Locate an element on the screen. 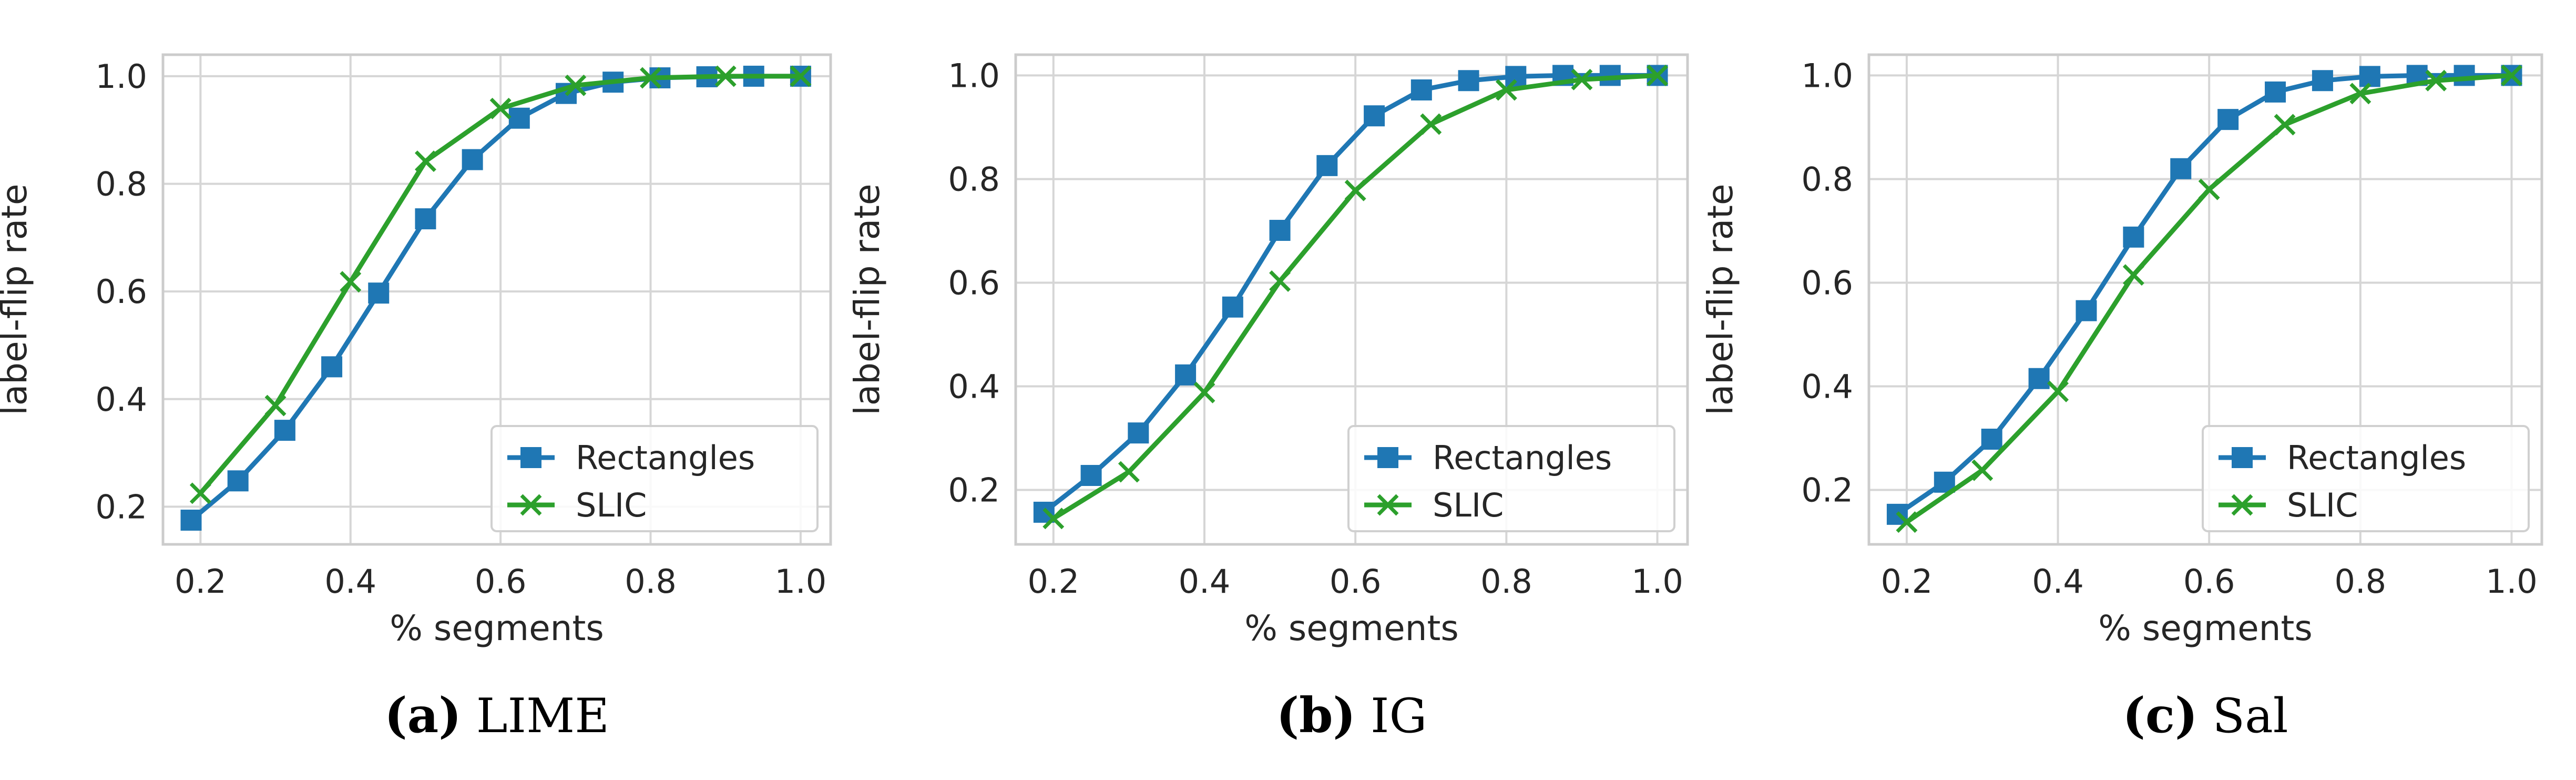 This screenshot has width=2576, height=780. caption-letter: (c) is located at coordinates (2159, 715).